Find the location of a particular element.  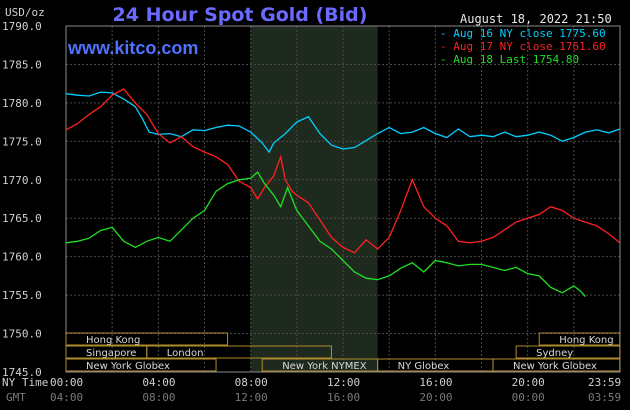

x-tick-ny: 08:00 is located at coordinates (251, 382).